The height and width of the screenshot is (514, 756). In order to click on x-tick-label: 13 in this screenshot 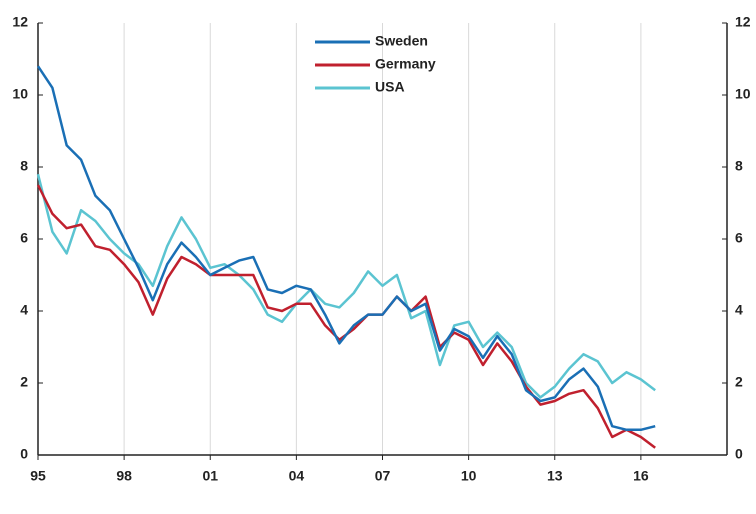, I will do `click(555, 476)`.